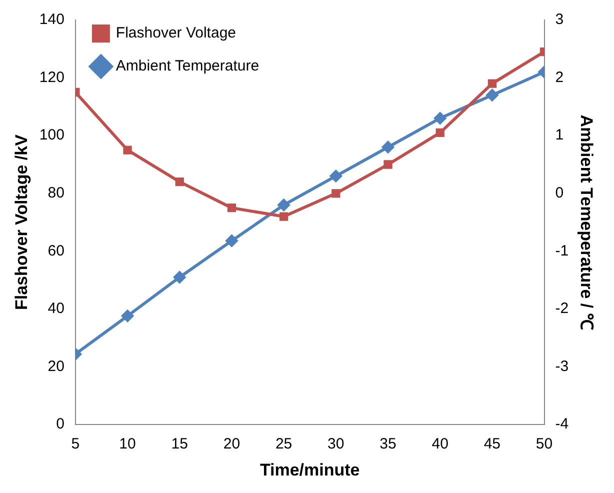 The height and width of the screenshot is (493, 614). Describe the element at coordinates (56, 251) in the screenshot. I see `y-tick-label: 60` at that location.